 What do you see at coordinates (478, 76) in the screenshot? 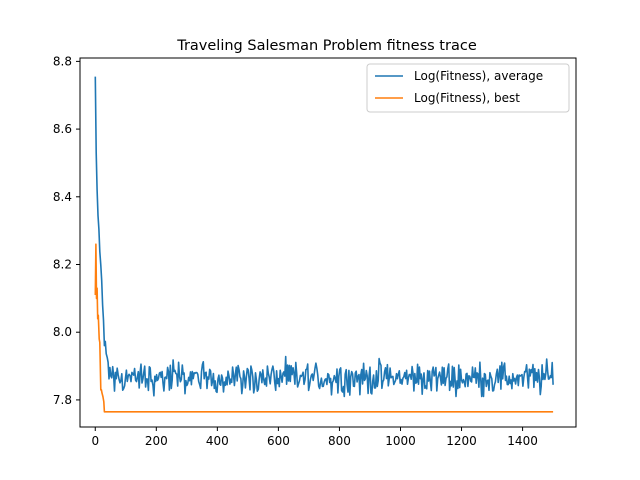
I see `legend-label-average: Log(Fitness), average` at bounding box center [478, 76].